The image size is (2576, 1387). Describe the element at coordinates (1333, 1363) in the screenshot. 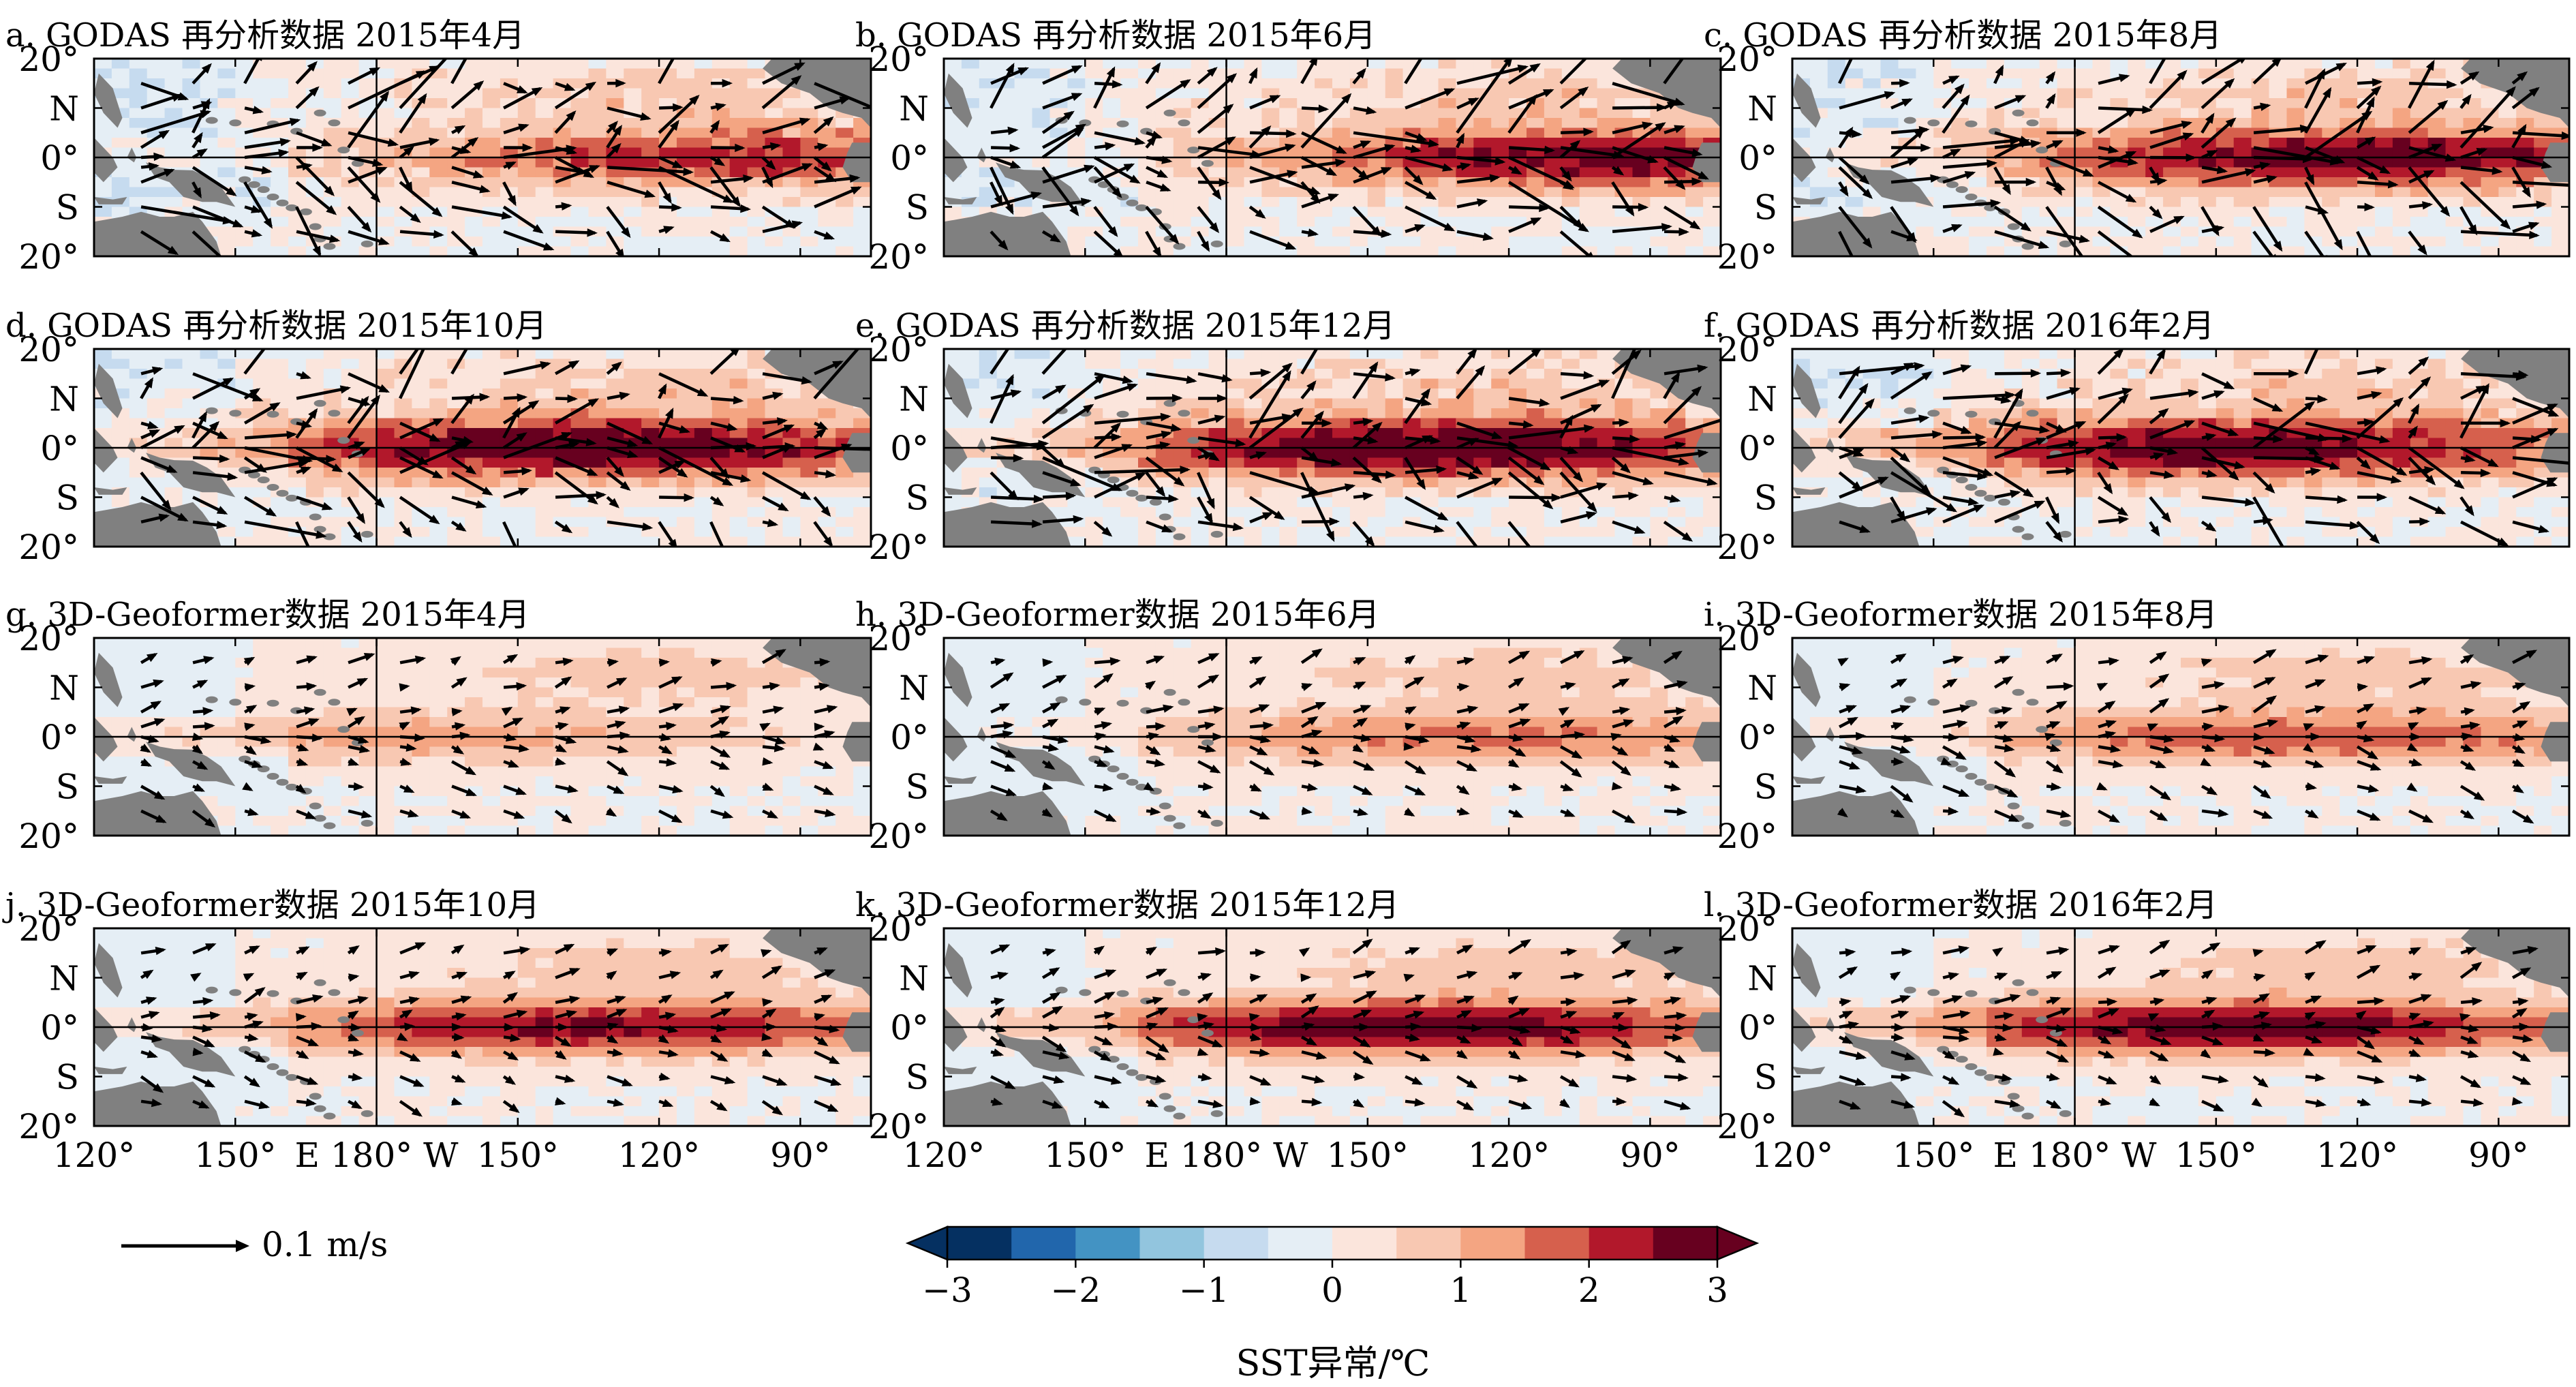

I see `colorbar-title: SST异常/℃` at that location.